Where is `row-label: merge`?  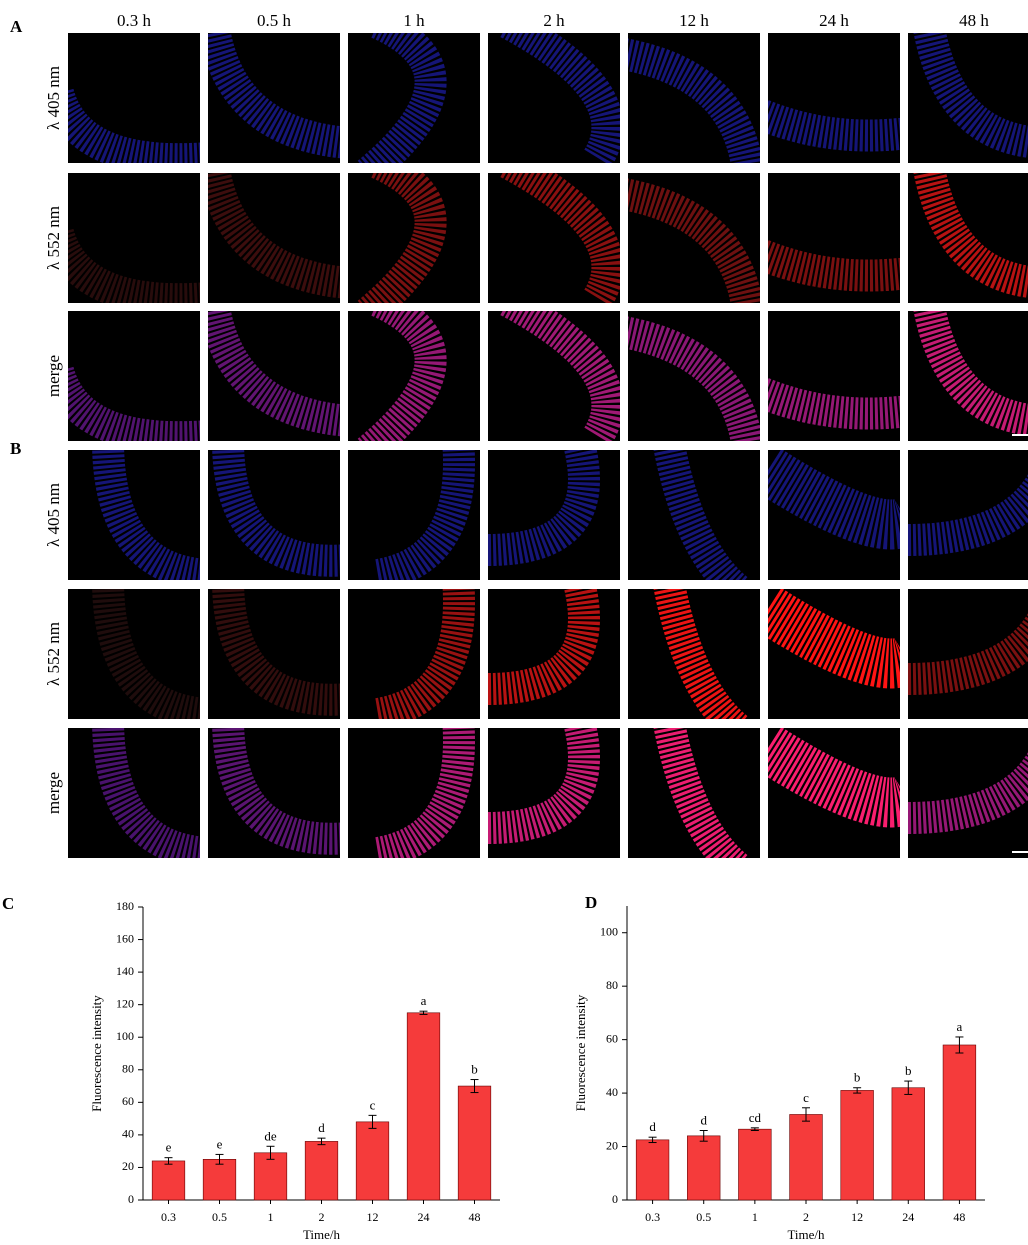
row-label: merge is located at coordinates (53, 376).